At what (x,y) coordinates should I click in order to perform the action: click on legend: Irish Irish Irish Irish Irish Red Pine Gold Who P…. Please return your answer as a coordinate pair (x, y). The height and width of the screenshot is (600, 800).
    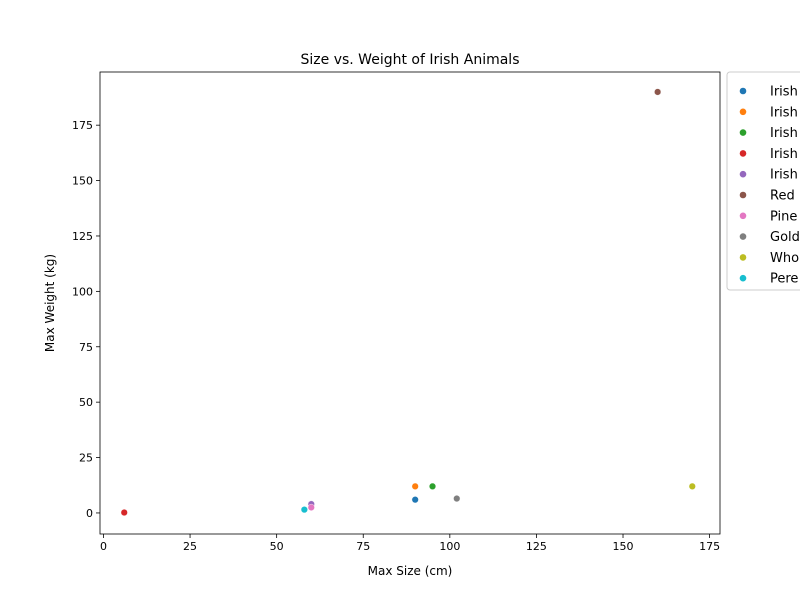
    Looking at the image, I should click on (763, 181).